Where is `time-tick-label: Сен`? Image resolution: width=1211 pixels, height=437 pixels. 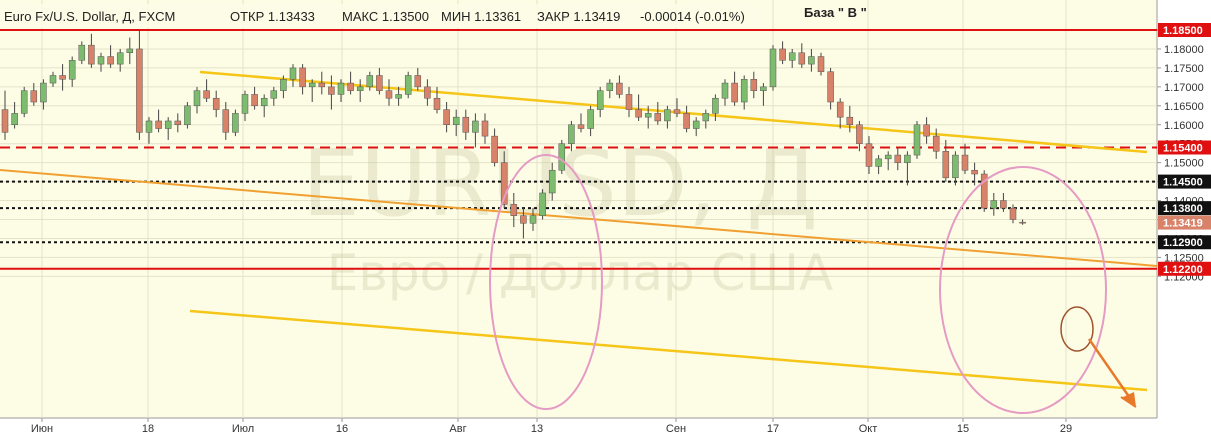 time-tick-label: Сен is located at coordinates (676, 429).